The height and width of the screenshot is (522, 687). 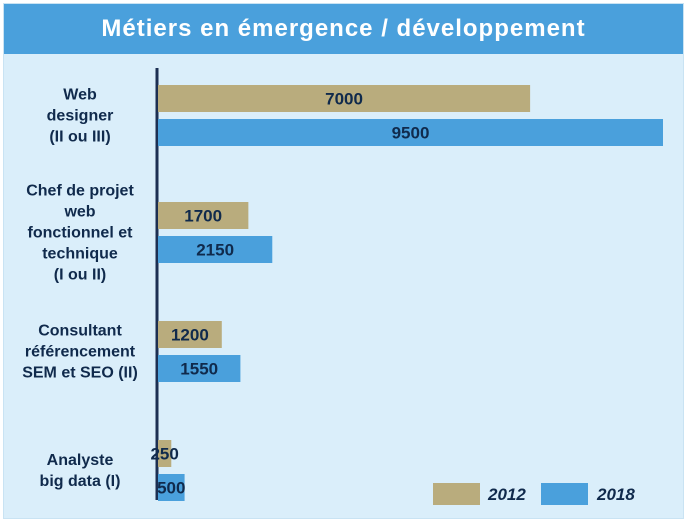 What do you see at coordinates (80, 95) in the screenshot?
I see `category-label: Web` at bounding box center [80, 95].